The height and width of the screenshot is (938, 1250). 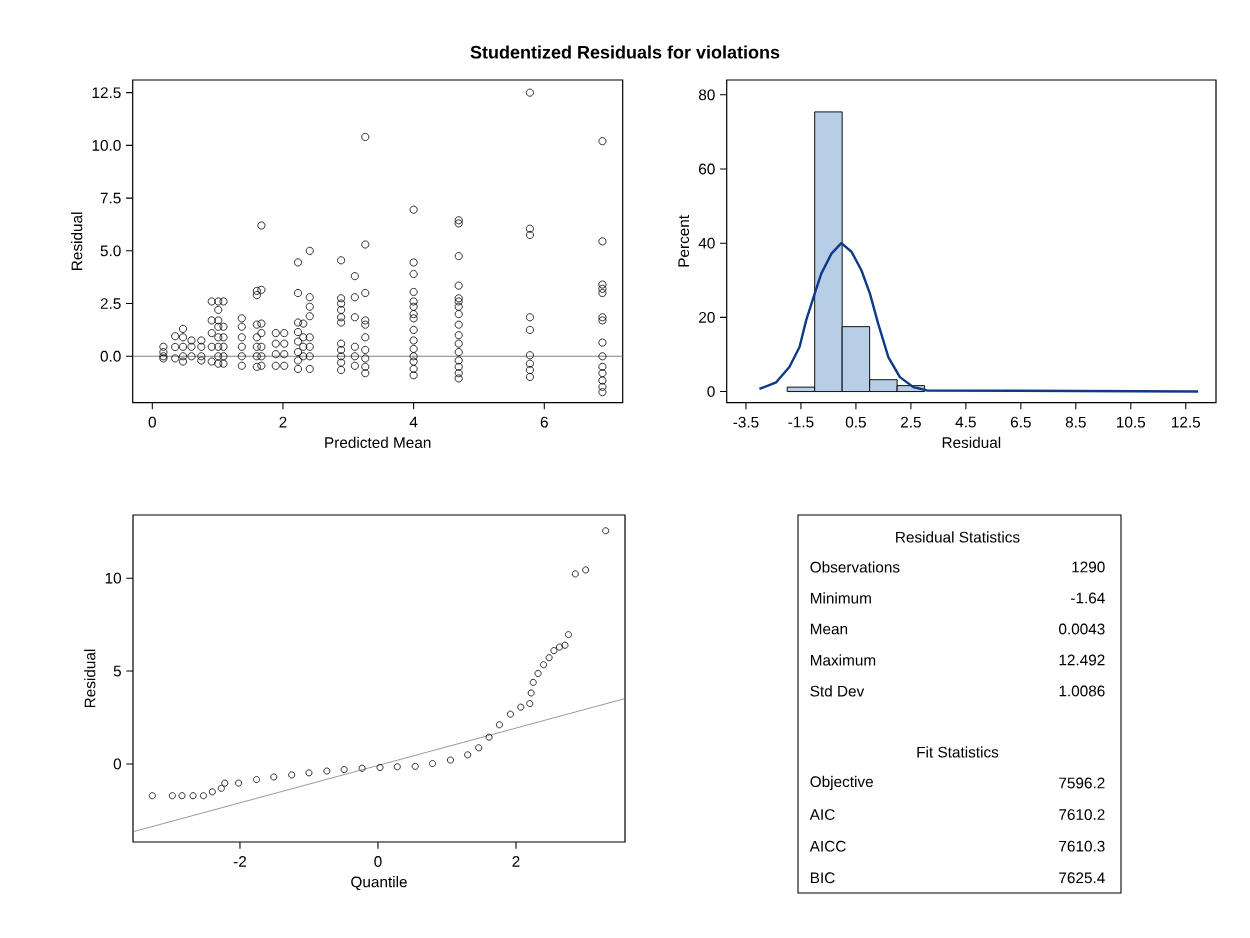 What do you see at coordinates (1082, 660) in the screenshot?
I see `text: 12.492` at bounding box center [1082, 660].